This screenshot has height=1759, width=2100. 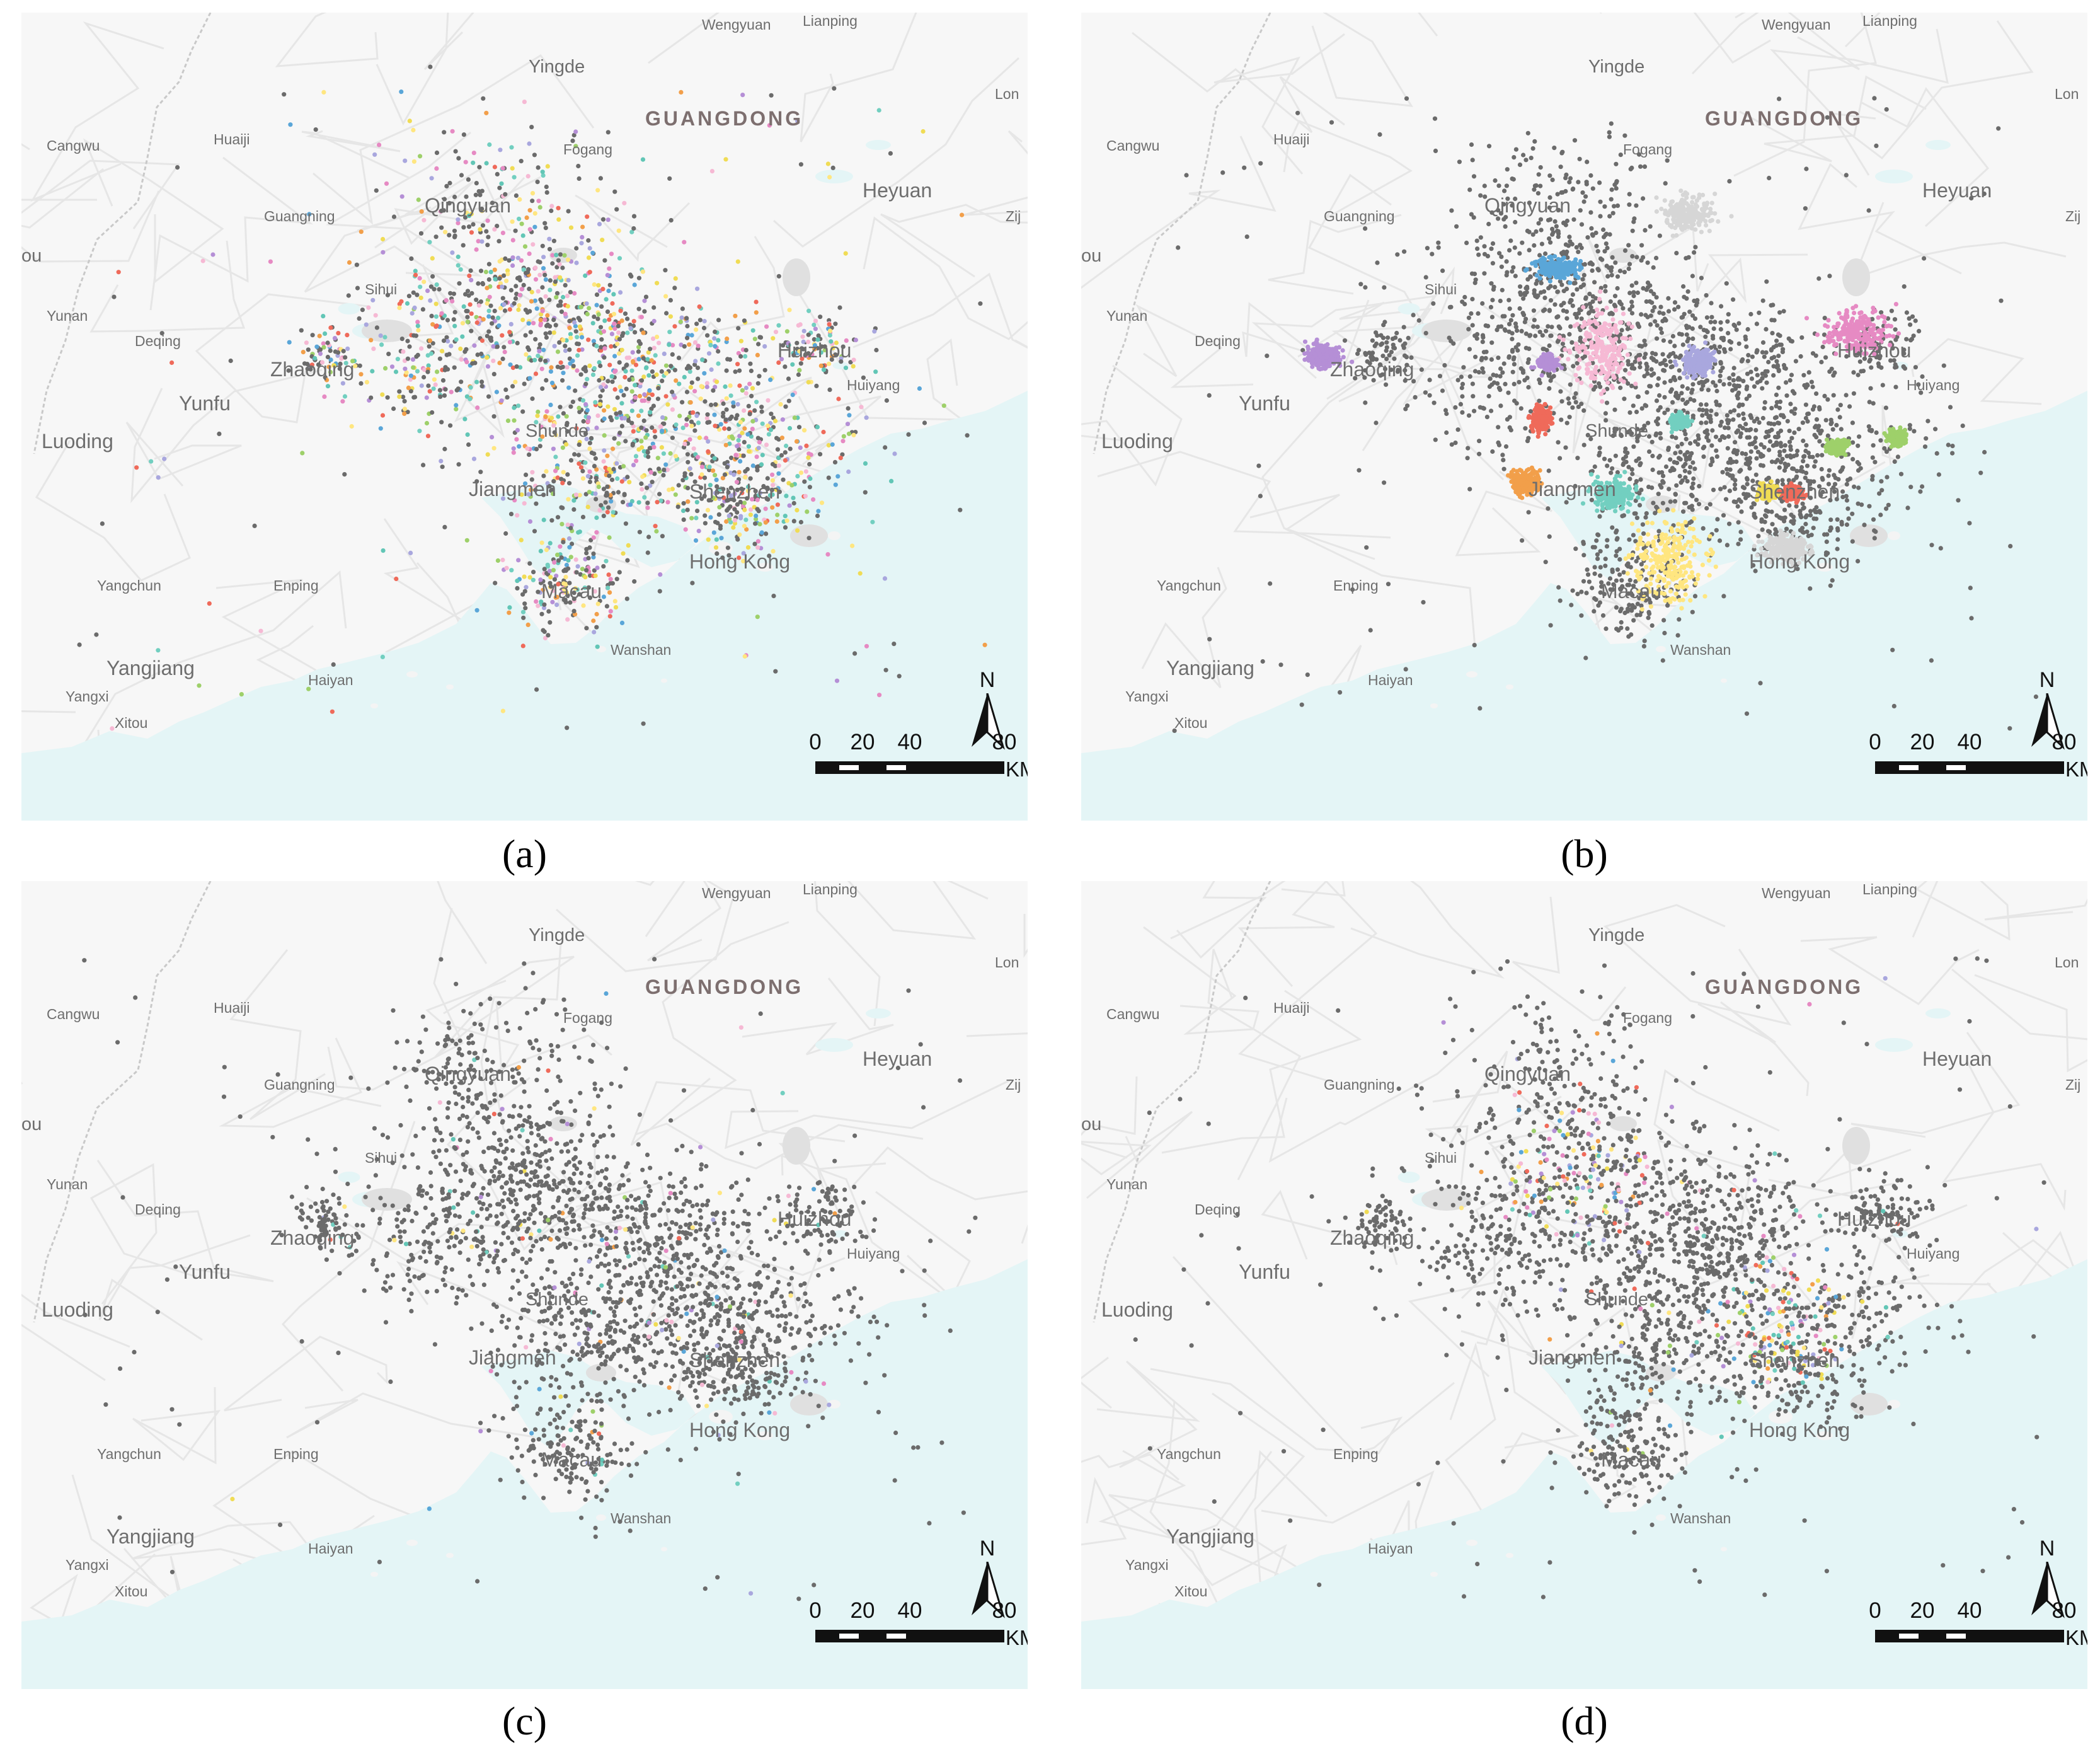 I want to click on island, so click(x=1434, y=705).